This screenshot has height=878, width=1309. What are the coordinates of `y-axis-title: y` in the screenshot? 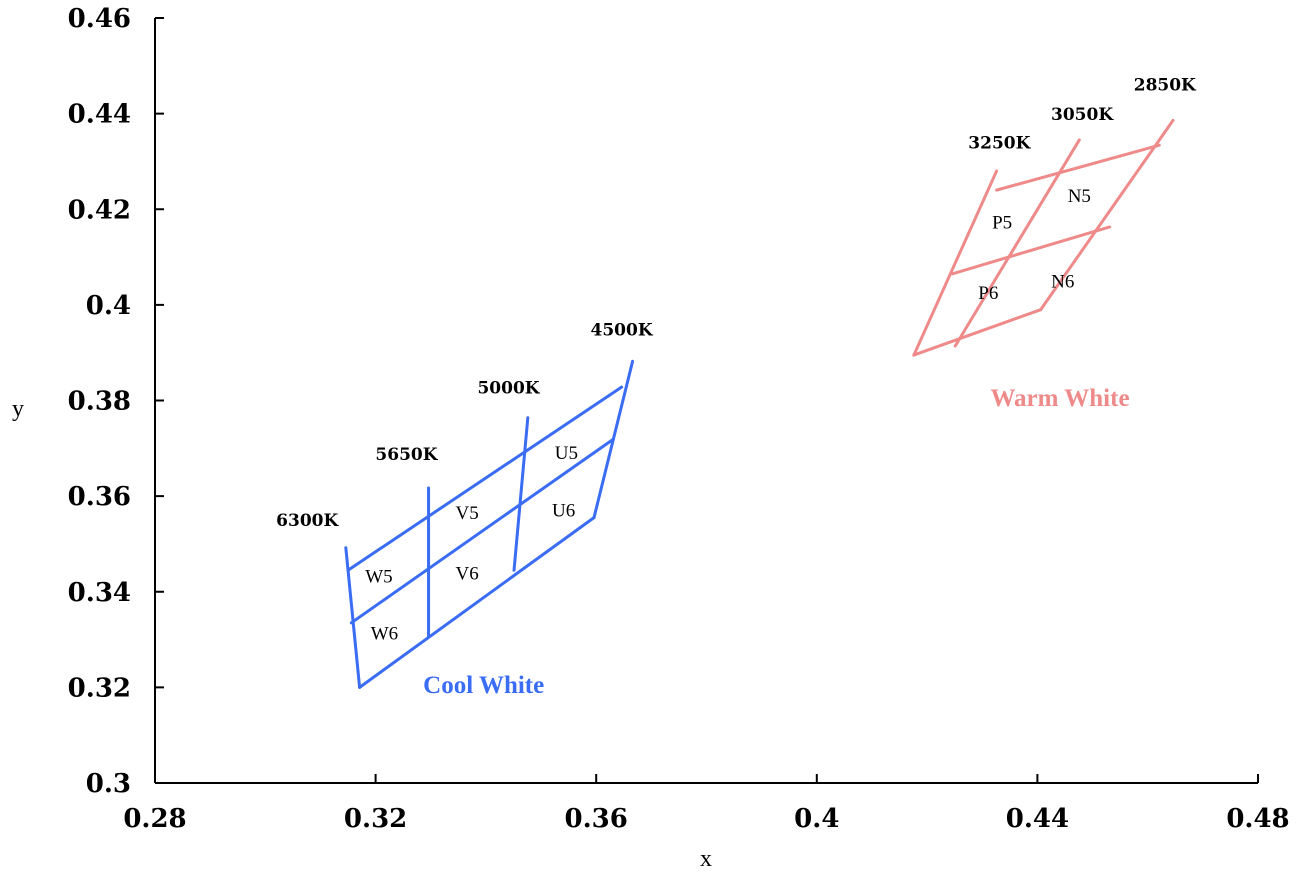 It's located at (18, 409).